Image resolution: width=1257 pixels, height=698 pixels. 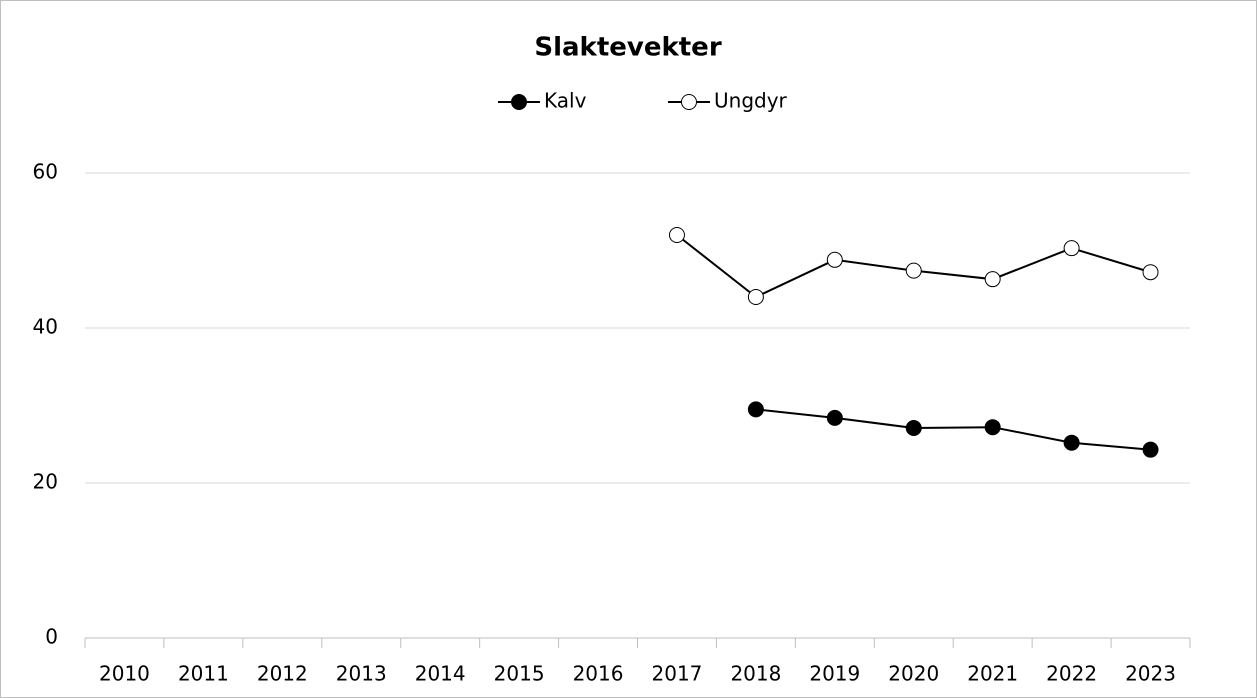 I want to click on x-tick-label: 2014, so click(x=440, y=674).